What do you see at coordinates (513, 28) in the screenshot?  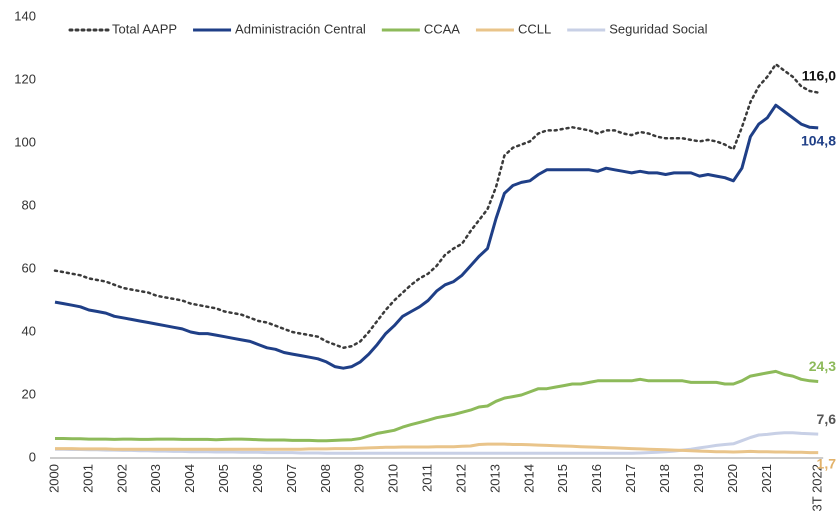 I see `legend-item: CCLL` at bounding box center [513, 28].